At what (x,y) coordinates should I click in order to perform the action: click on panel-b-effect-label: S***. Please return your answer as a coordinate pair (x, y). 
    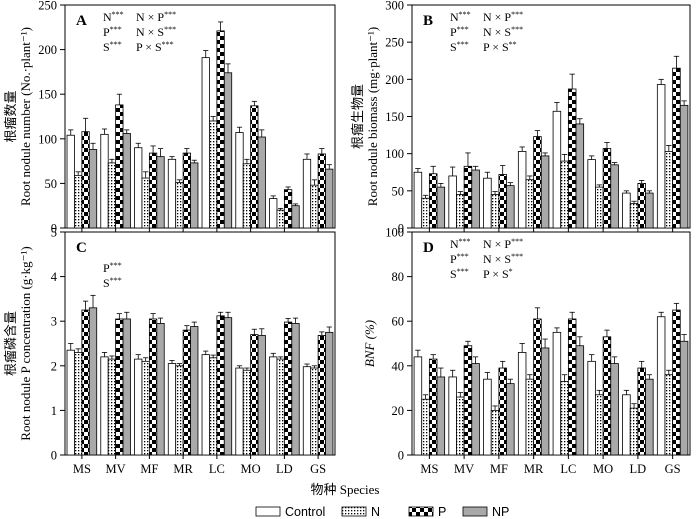
    Looking at the image, I should click on (459, 47).